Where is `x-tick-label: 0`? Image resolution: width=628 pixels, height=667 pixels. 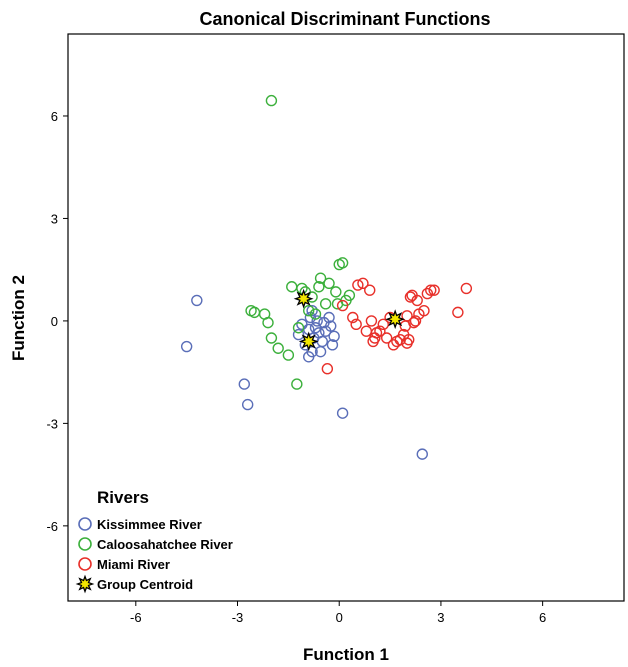 x-tick-label: 0 is located at coordinates (339, 617).